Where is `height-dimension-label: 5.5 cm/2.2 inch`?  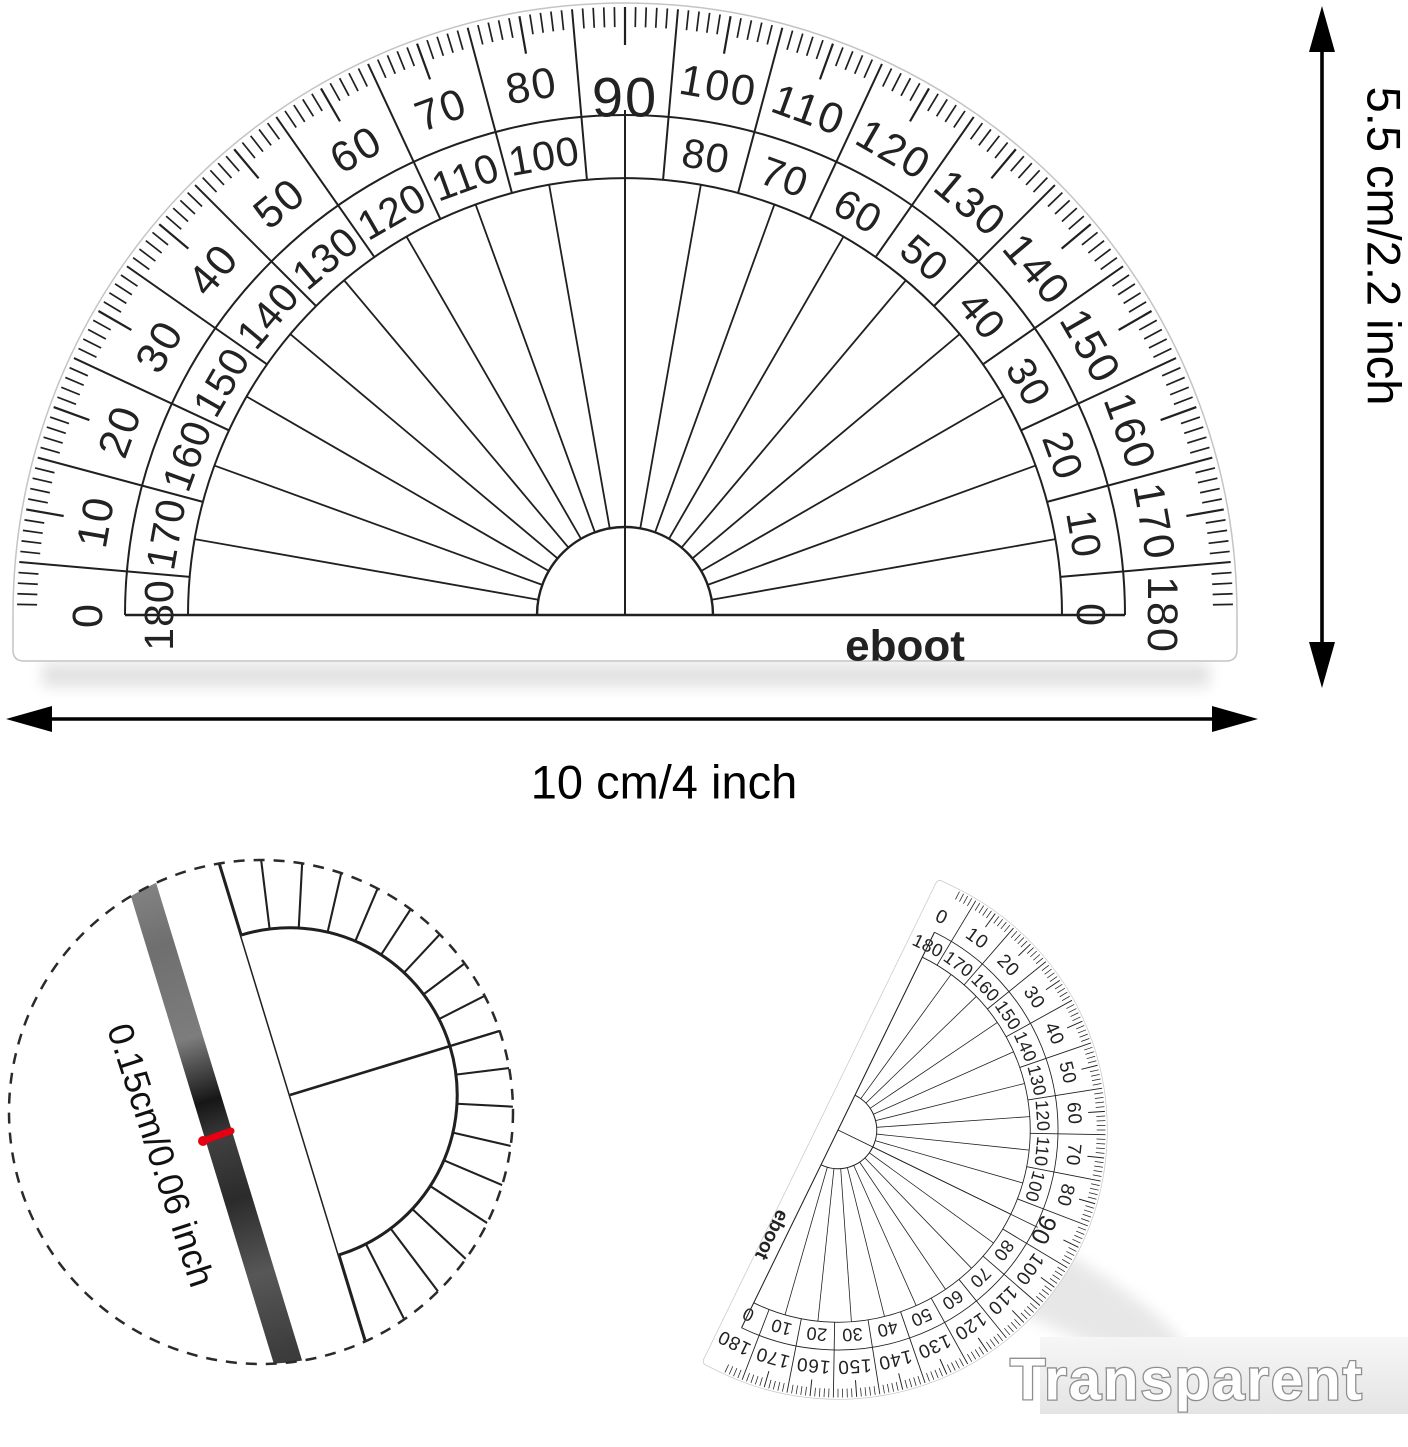
height-dimension-label: 5.5 cm/2.2 inch is located at coordinates (1383, 246).